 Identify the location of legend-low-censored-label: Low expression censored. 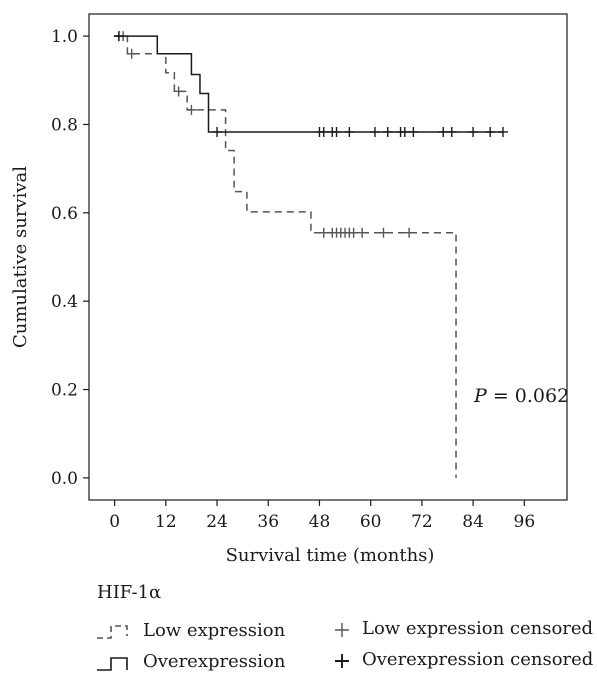
(478, 628).